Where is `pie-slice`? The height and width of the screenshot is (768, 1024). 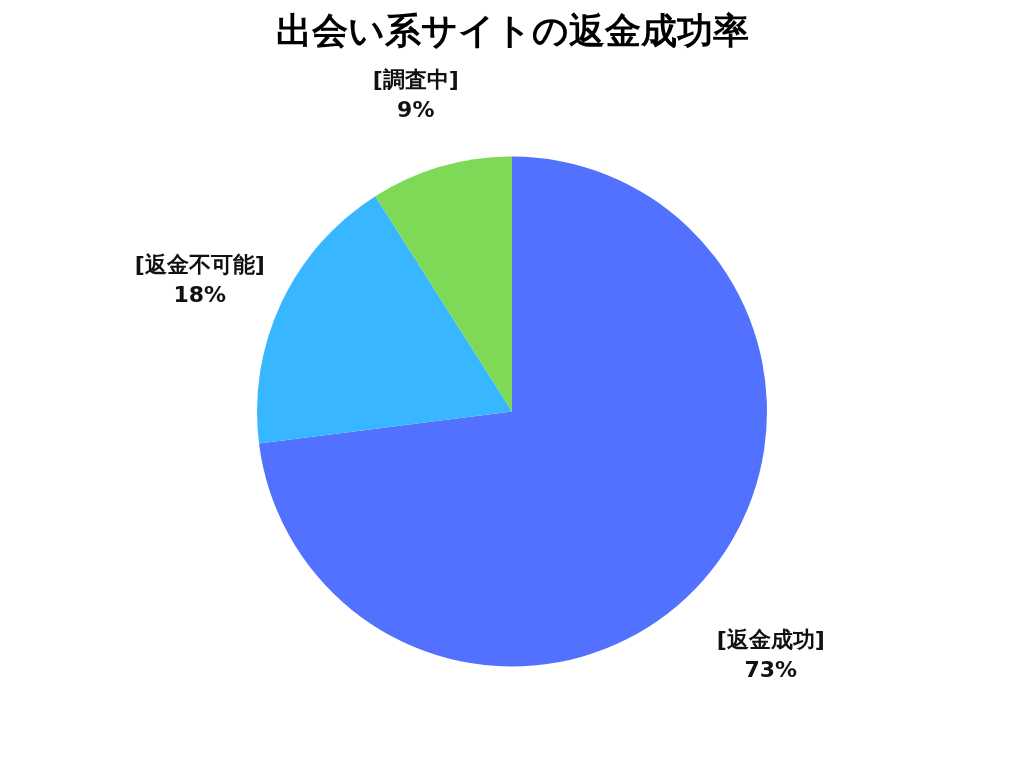
pie-slice is located at coordinates (443, 284).